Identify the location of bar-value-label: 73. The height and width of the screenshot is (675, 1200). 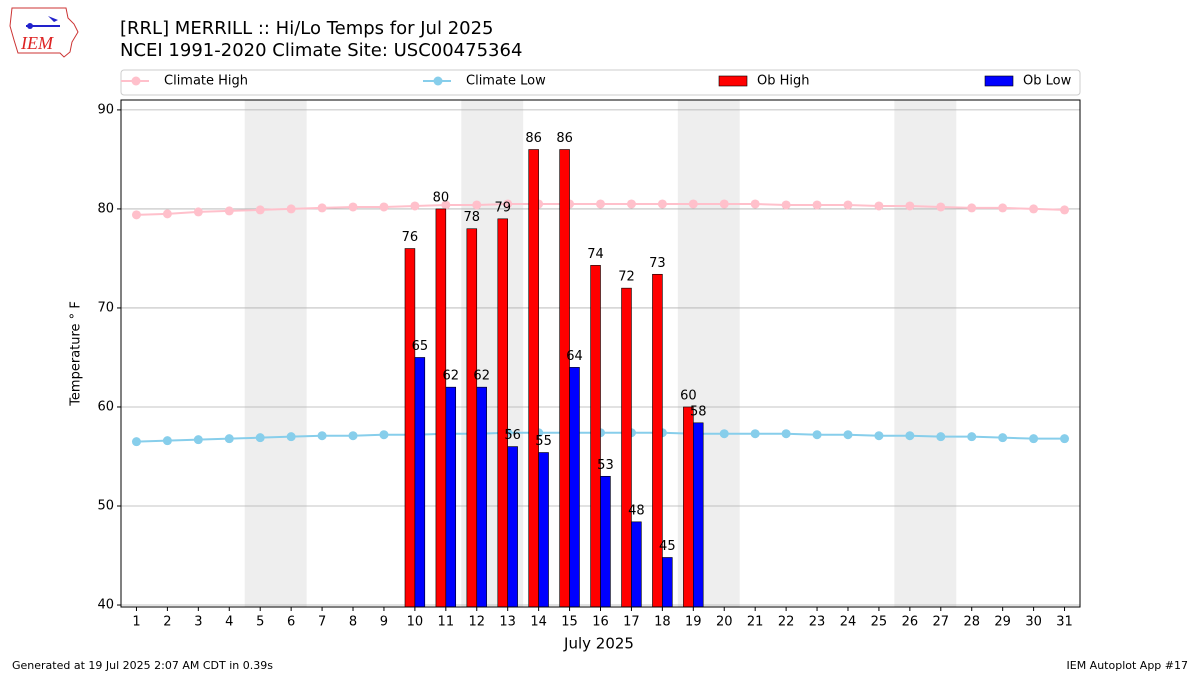
(657, 263).